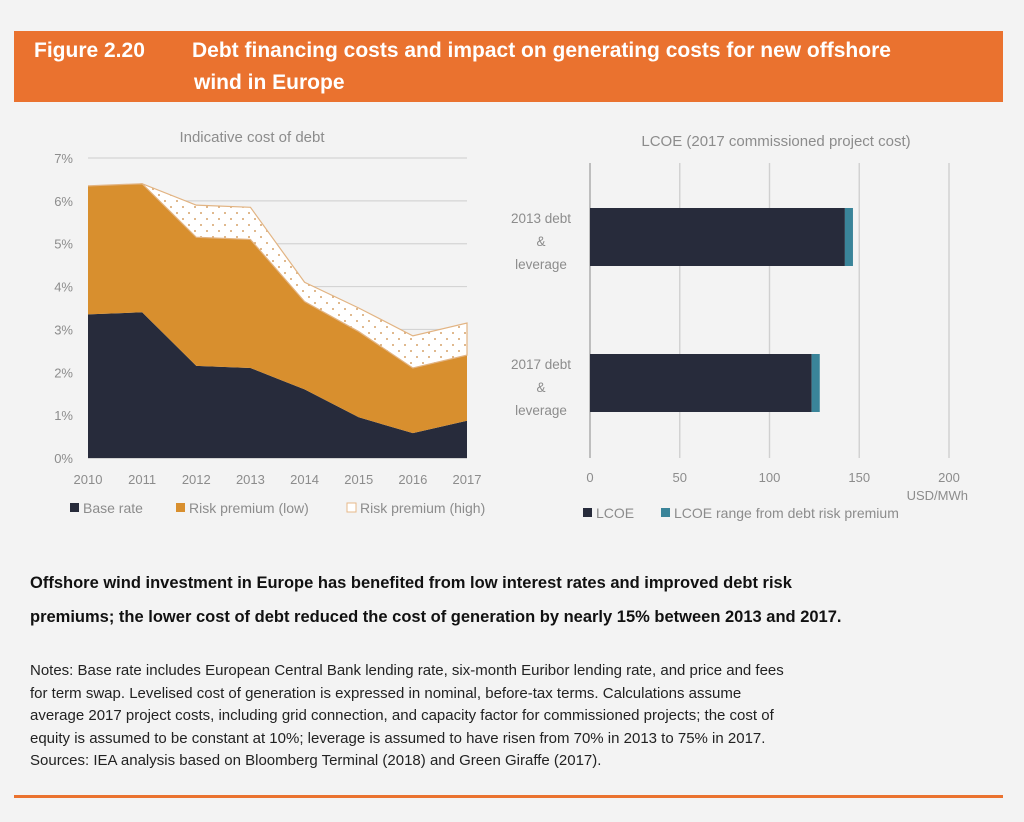 The height and width of the screenshot is (822, 1024). Describe the element at coordinates (859, 477) in the screenshot. I see `x-tick-label: 150` at that location.